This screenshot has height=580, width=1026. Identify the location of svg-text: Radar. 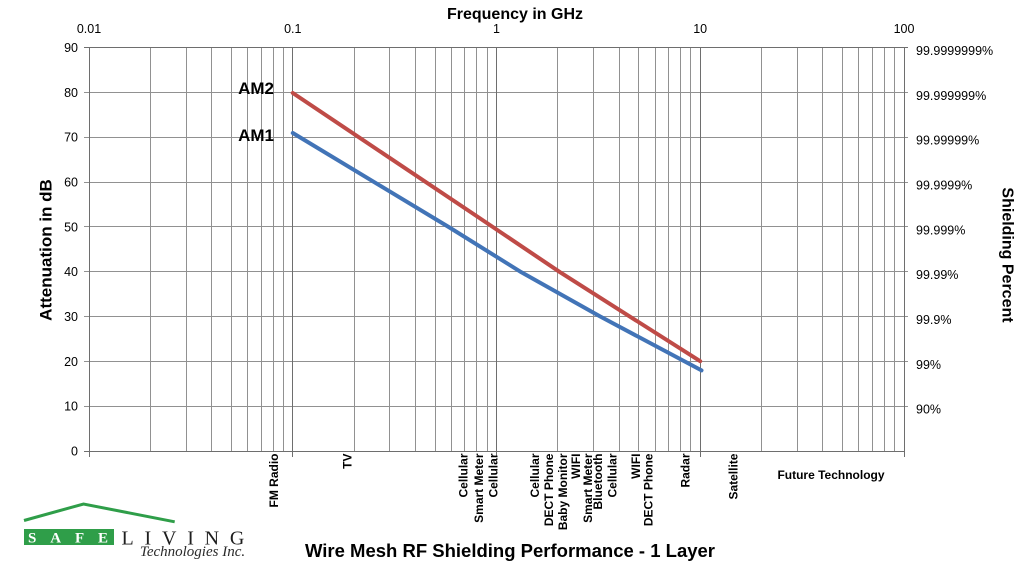
(686, 470).